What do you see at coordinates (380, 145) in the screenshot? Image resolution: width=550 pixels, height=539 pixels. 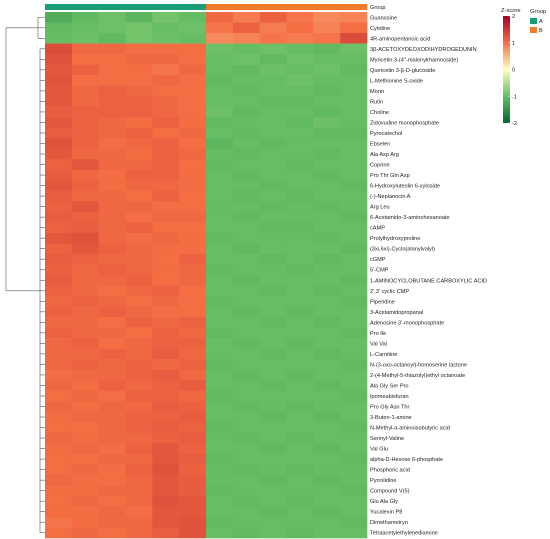 I see `row-label: Ebselen` at bounding box center [380, 145].